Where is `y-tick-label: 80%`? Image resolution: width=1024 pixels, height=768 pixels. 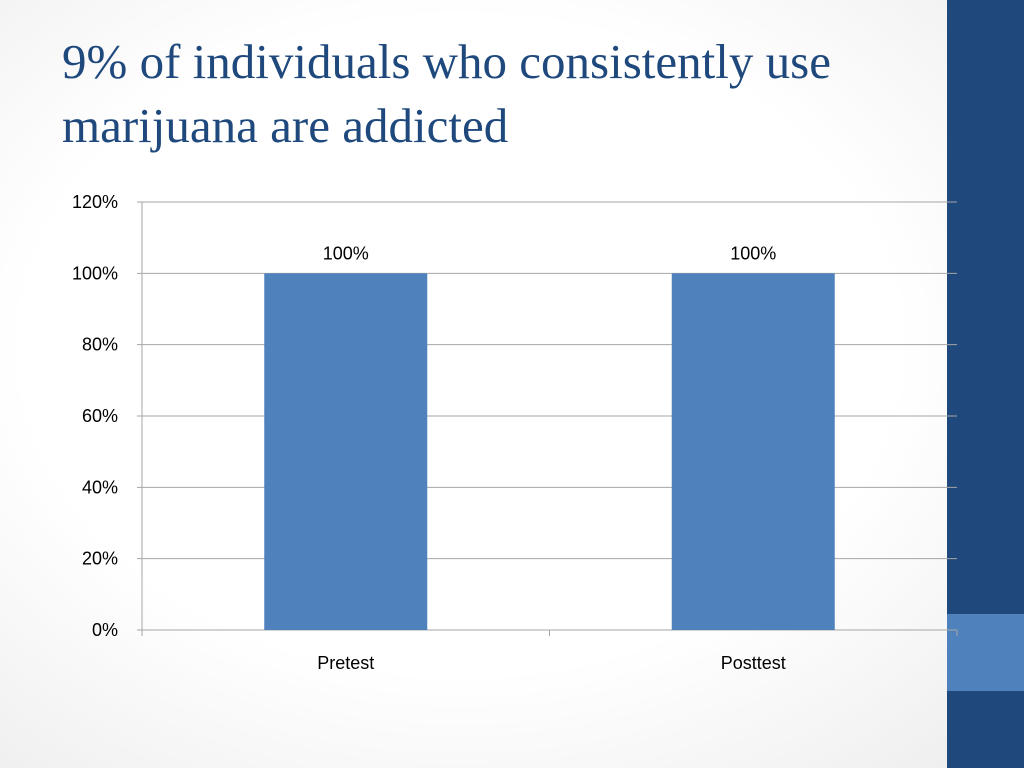
y-tick-label: 80% is located at coordinates (100, 345).